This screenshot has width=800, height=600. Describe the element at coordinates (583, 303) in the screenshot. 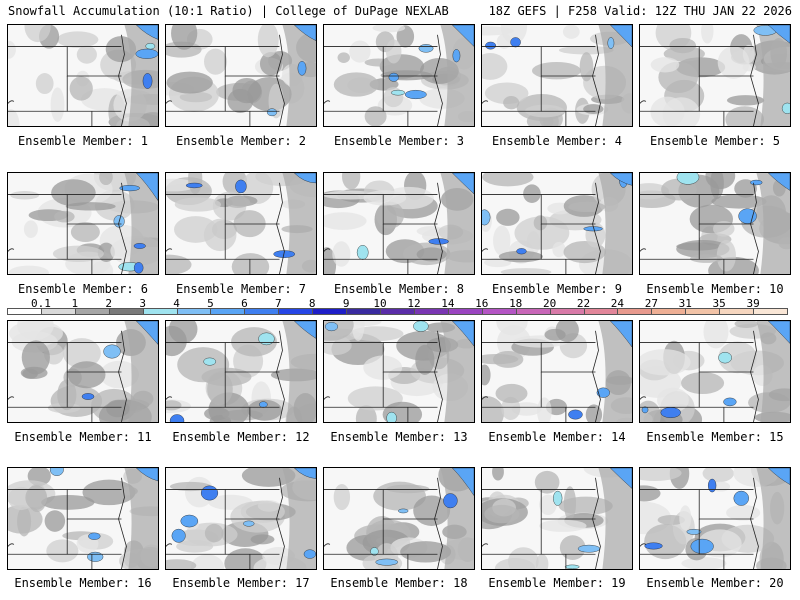

I see `colorbar-tick-label: 22` at that location.